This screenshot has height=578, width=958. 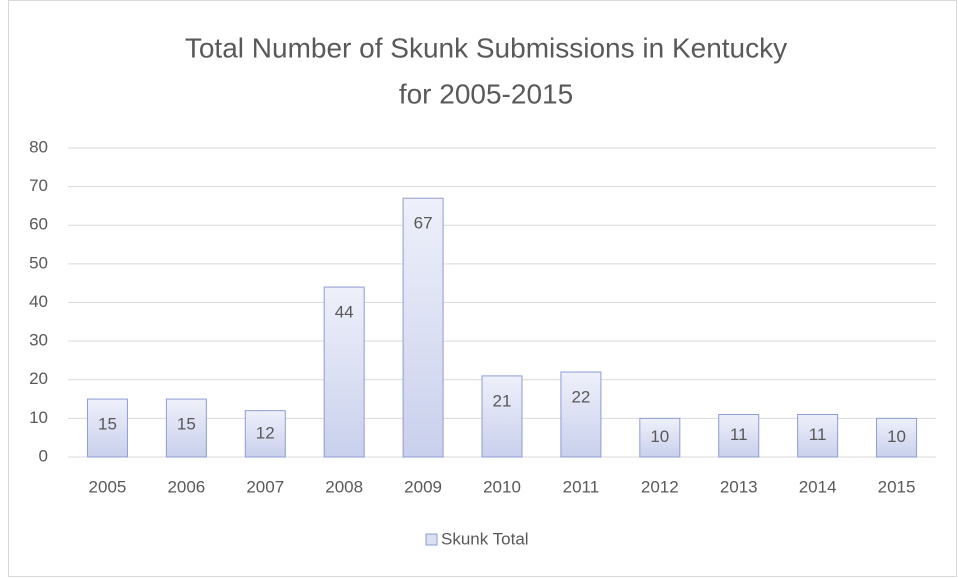 I want to click on data-label: 12, so click(x=265, y=432).